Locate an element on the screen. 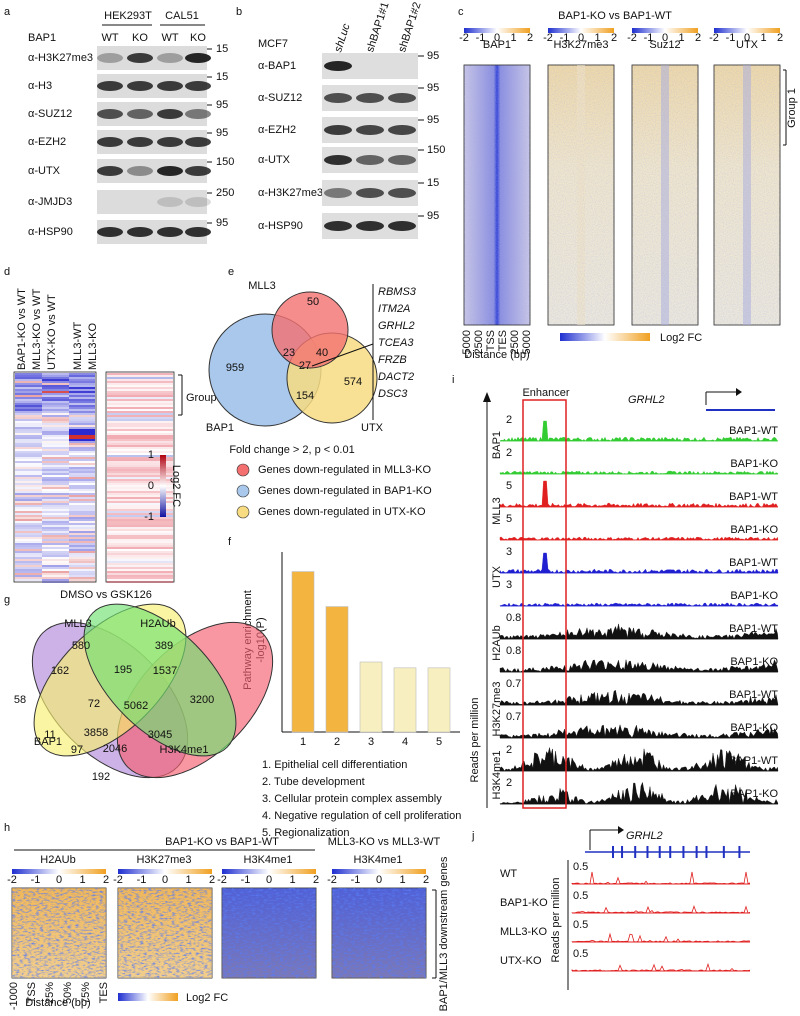  label: 2. Tube development is located at coordinates (313, 782).